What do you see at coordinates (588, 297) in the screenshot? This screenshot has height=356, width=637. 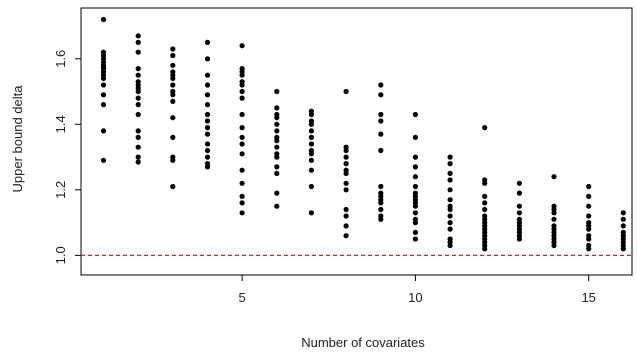 I see `x-tick-label: 15` at bounding box center [588, 297].